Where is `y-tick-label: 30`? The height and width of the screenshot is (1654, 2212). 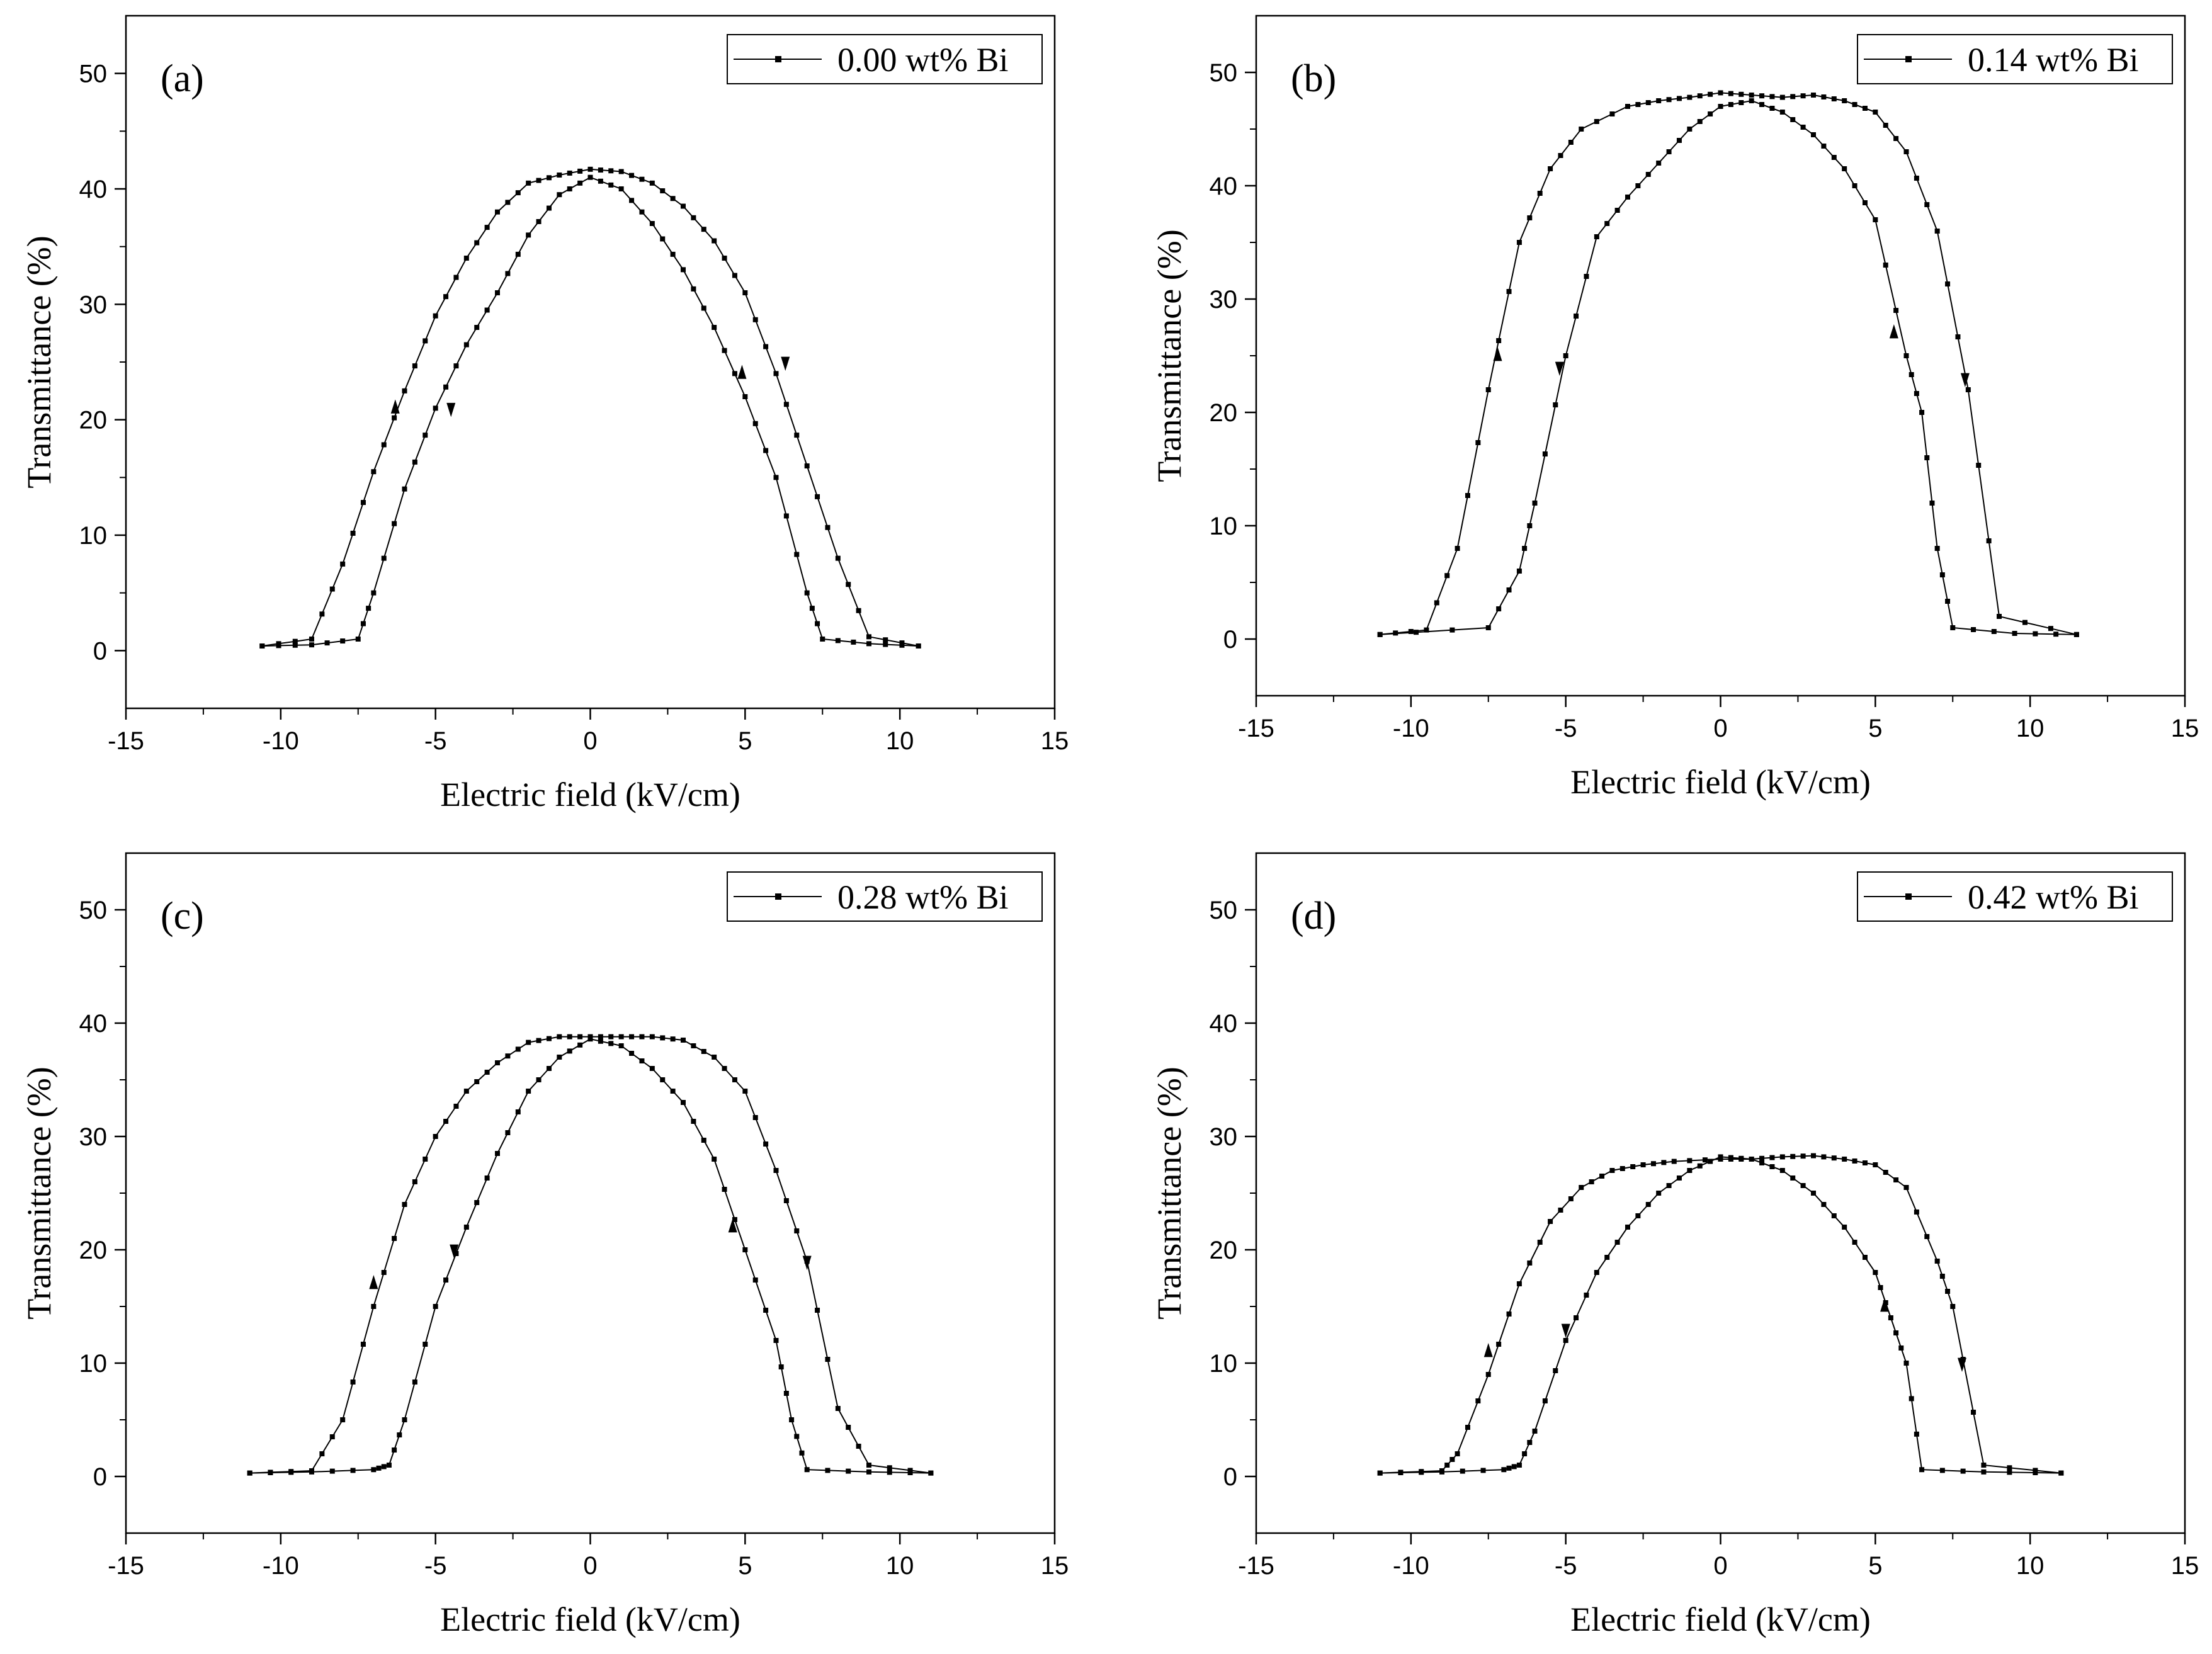 y-tick-label: 30 is located at coordinates (1224, 1137).